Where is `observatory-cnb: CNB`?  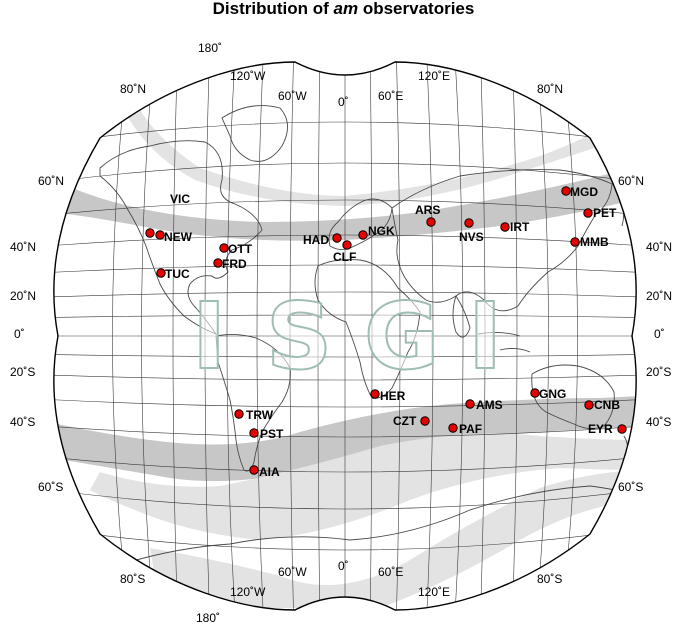 observatory-cnb: CNB is located at coordinates (602, 405).